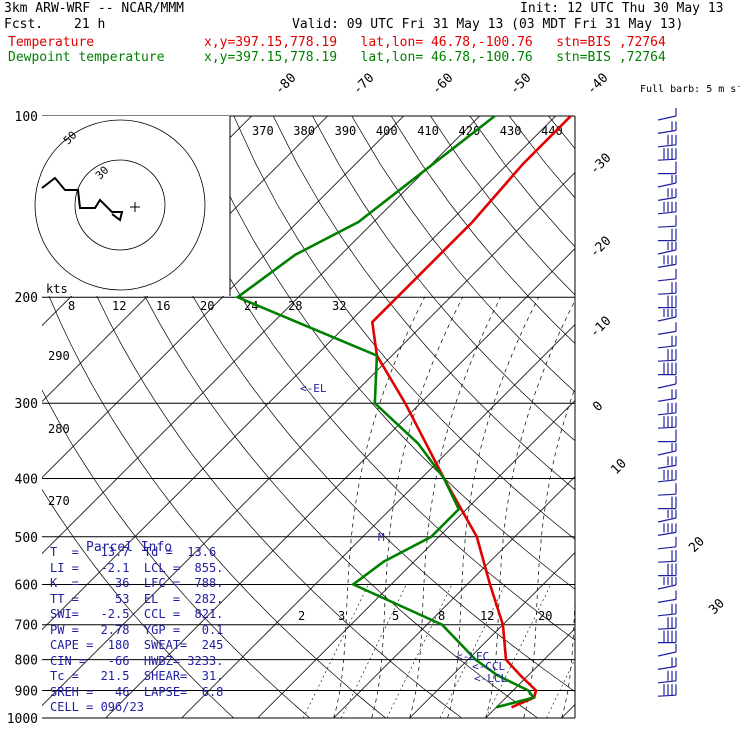 This screenshot has width=740, height=740. I want to click on hodograph-panel, so click(136, 206).